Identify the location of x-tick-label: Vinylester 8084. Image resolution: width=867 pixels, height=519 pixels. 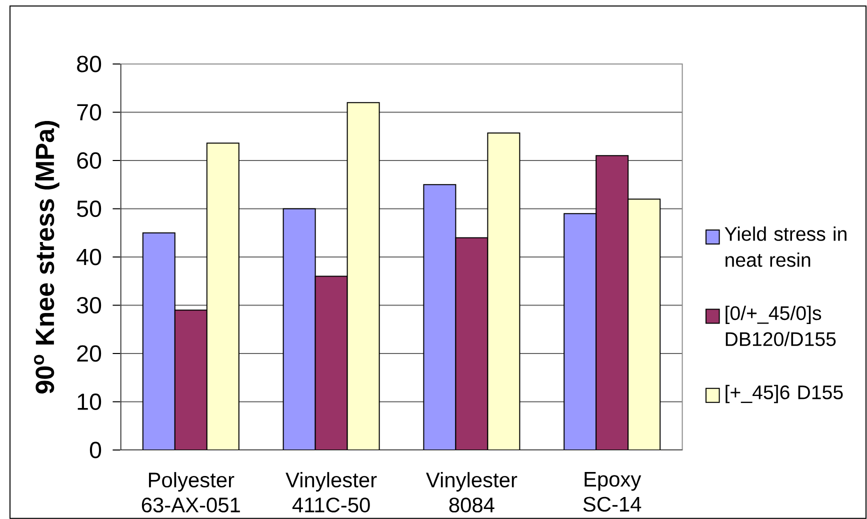
(472, 492).